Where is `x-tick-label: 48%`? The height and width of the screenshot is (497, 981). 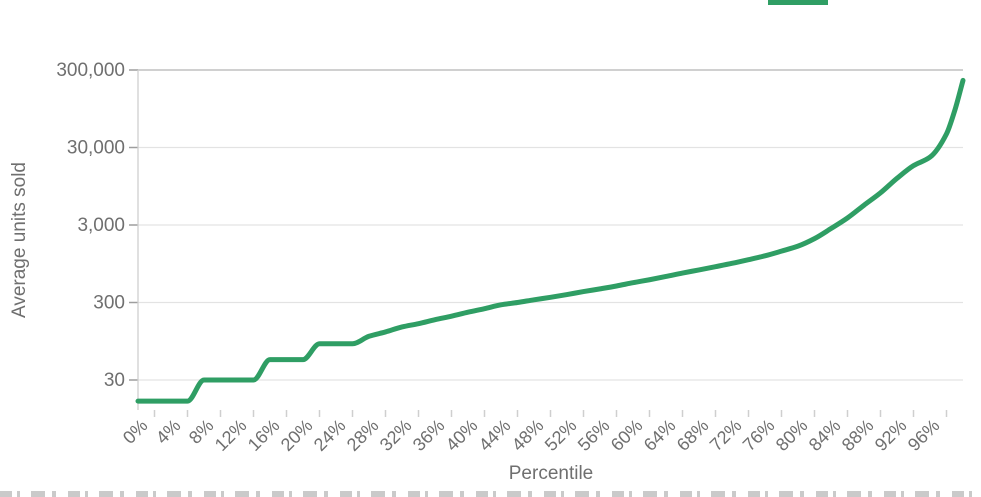 x-tick-label: 48% is located at coordinates (528, 435).